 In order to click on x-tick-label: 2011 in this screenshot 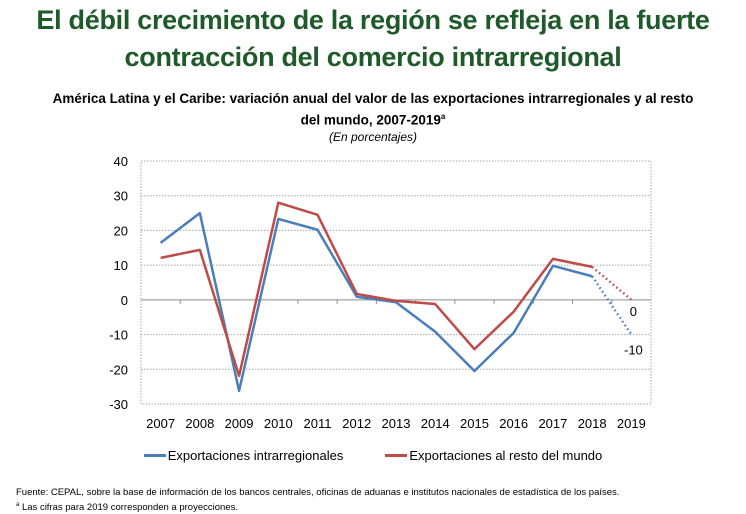, I will do `click(318, 423)`.